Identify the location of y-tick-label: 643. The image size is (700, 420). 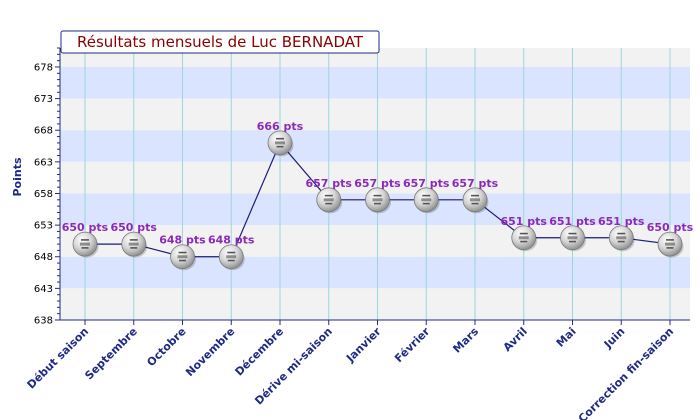
(43, 289).